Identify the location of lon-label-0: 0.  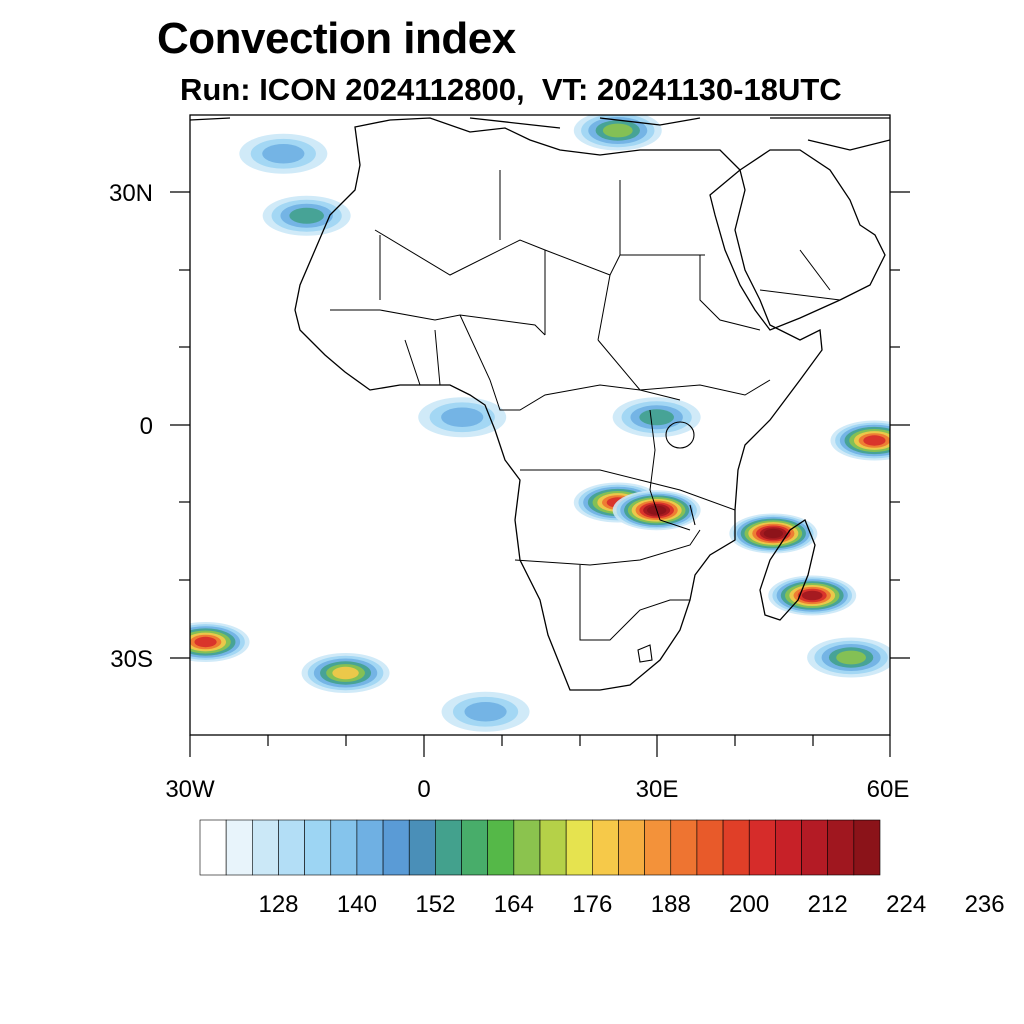
(423, 789).